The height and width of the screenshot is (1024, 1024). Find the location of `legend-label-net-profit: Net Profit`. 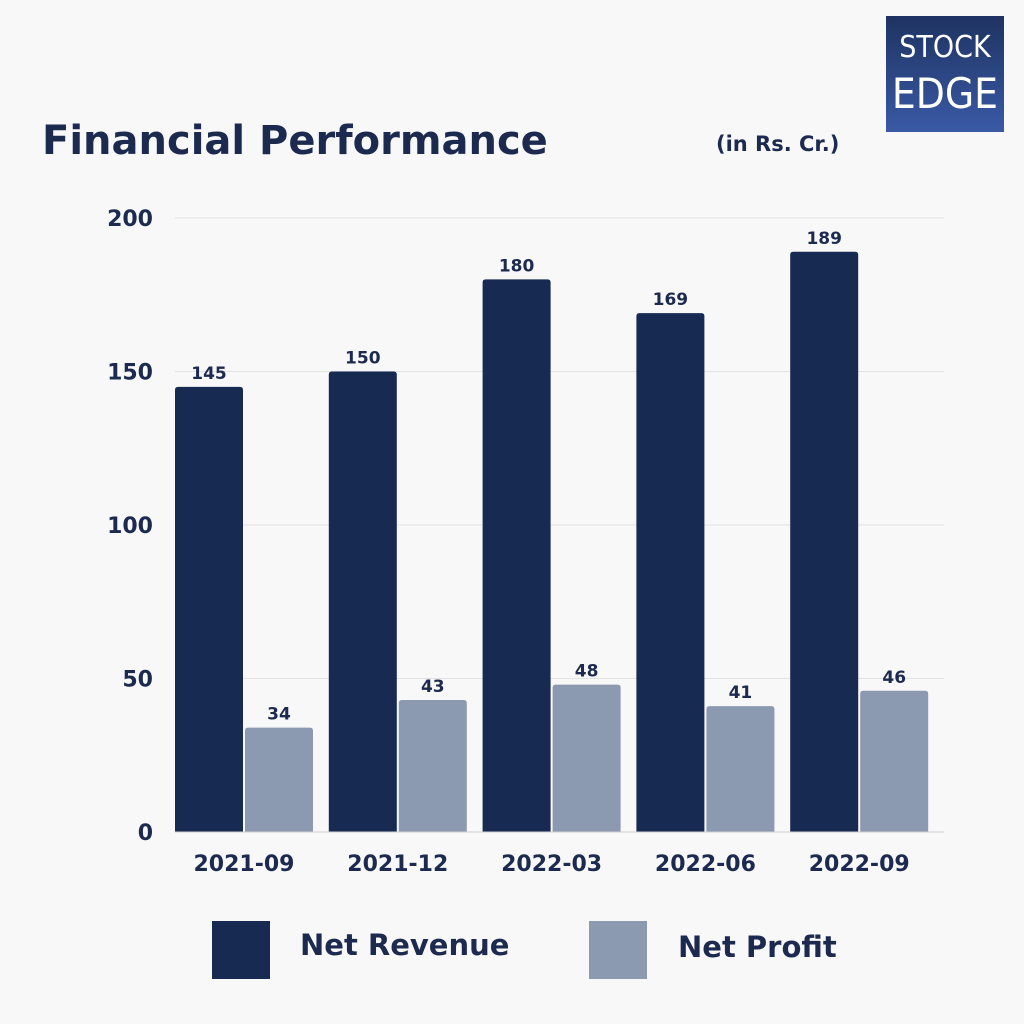

legend-label-net-profit: Net Profit is located at coordinates (757, 947).